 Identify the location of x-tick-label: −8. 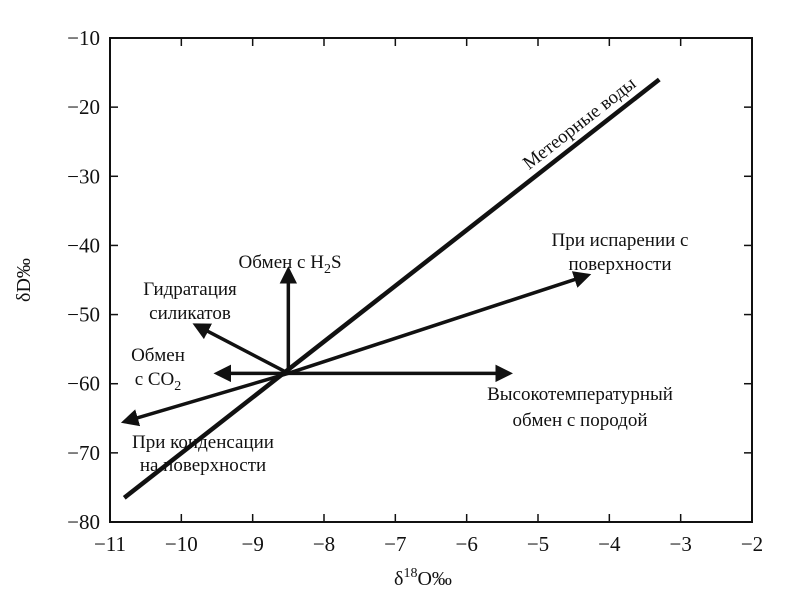
(324, 544).